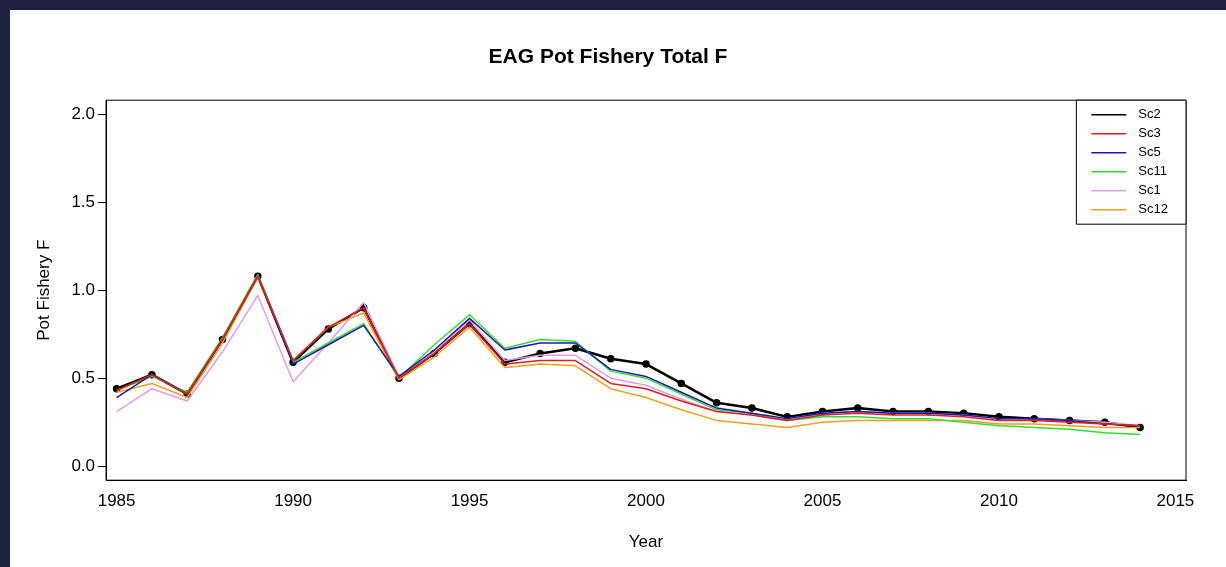 The image size is (1226, 567). What do you see at coordinates (43, 290) in the screenshot?
I see `y-axis-title: Pot Fishery F` at bounding box center [43, 290].